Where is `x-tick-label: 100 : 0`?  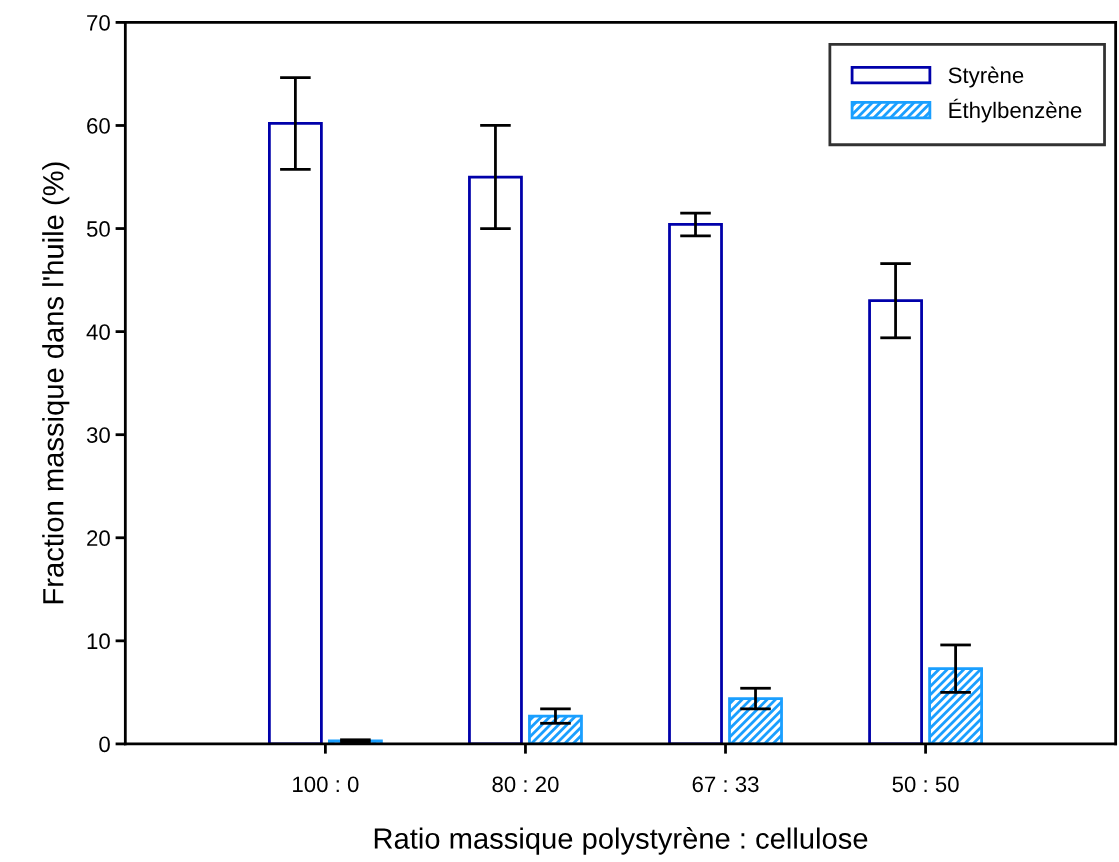 x-tick-label: 100 : 0 is located at coordinates (326, 784).